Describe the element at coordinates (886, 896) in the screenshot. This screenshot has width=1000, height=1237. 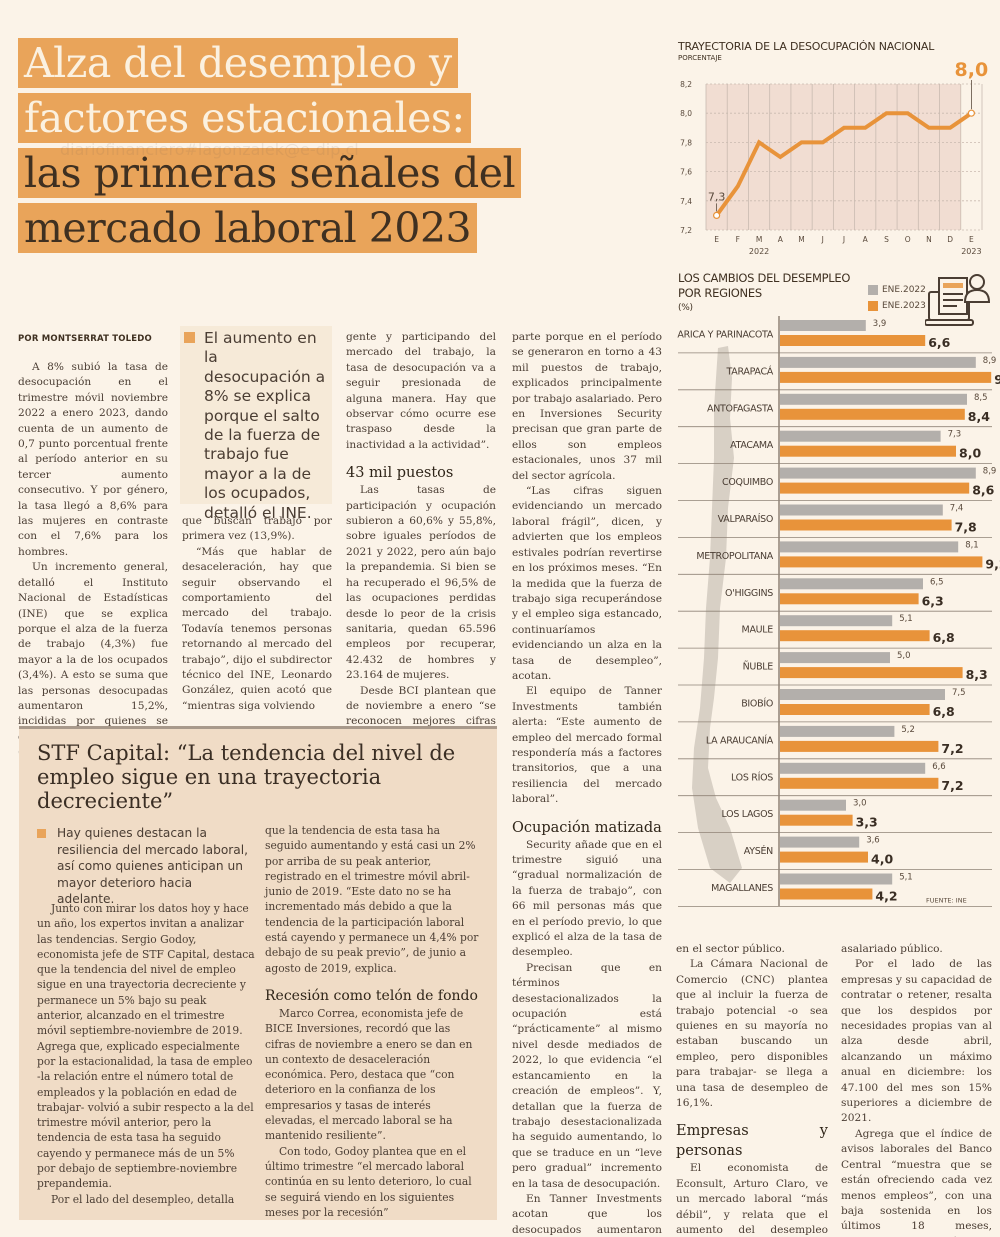
I see `value-label-2023: 4,2` at that location.